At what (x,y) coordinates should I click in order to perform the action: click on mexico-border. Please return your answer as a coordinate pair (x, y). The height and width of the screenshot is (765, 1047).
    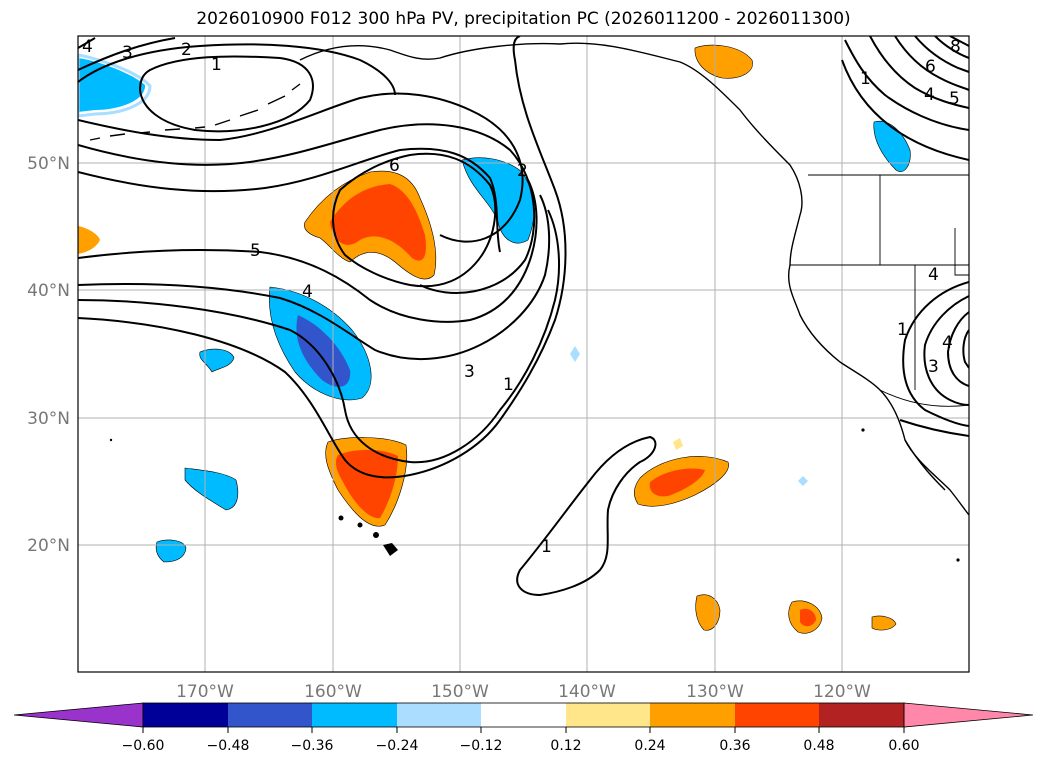
    Looking at the image, I should click on (924, 398).